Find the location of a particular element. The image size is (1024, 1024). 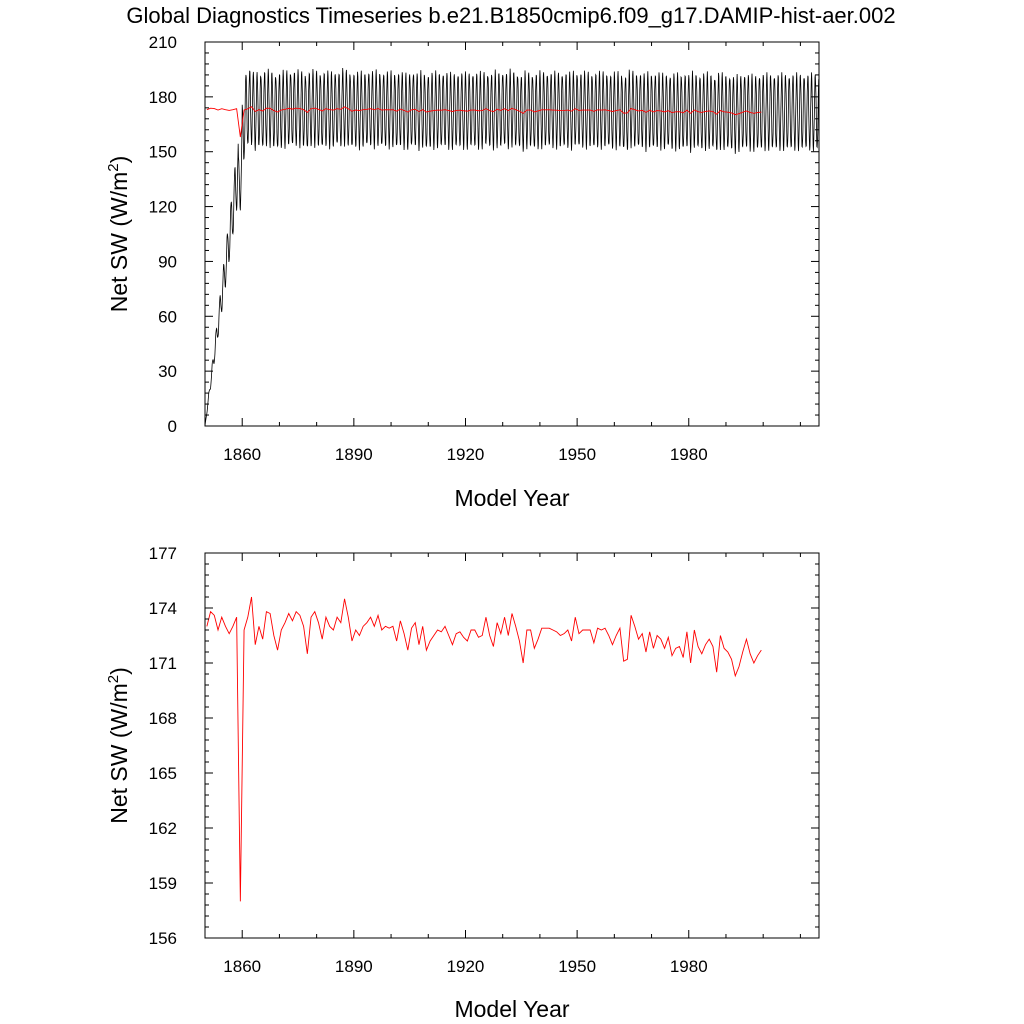

top-x-tick-label: 1980 is located at coordinates (689, 454).